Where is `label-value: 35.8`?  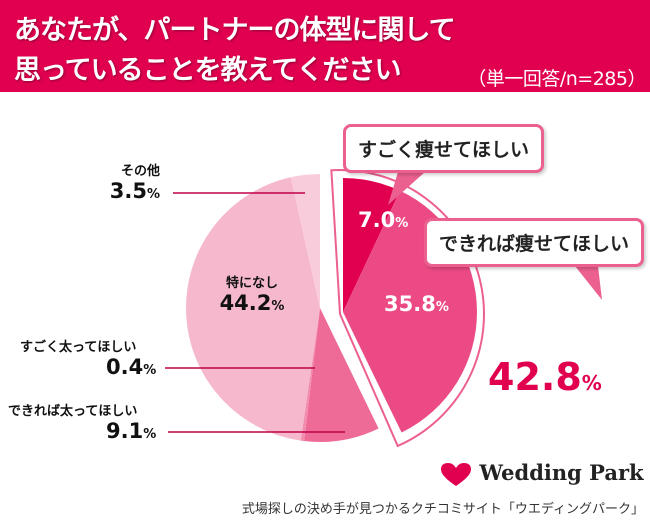 label-value: 35.8 is located at coordinates (410, 304).